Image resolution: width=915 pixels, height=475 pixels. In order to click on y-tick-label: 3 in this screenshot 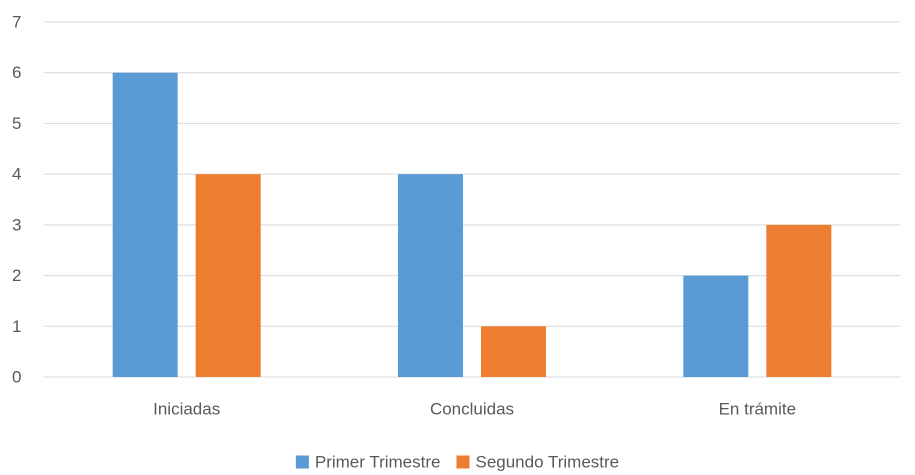, I will do `click(16, 224)`.